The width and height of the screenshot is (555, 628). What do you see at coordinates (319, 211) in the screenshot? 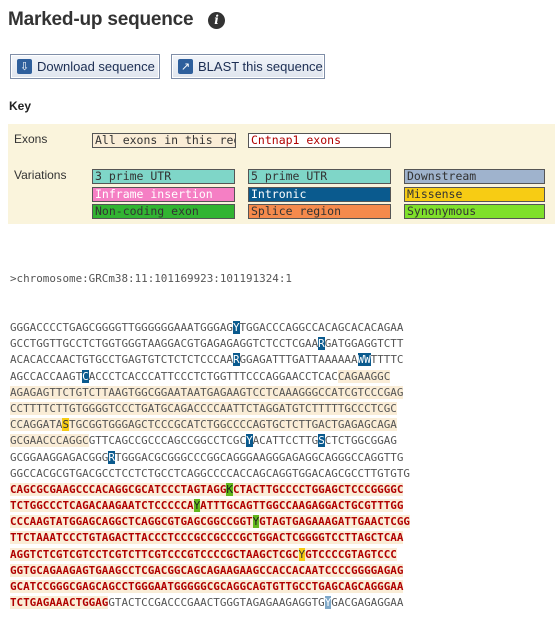
I see `legend-splice-region: Splice region` at bounding box center [319, 211].